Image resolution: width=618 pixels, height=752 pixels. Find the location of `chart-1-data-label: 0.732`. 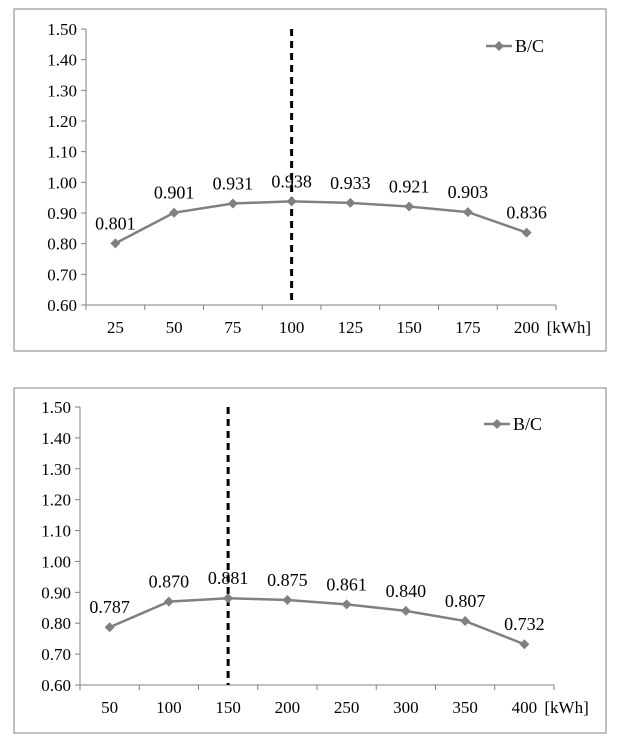

chart-1-data-label: 0.732 is located at coordinates (524, 624).